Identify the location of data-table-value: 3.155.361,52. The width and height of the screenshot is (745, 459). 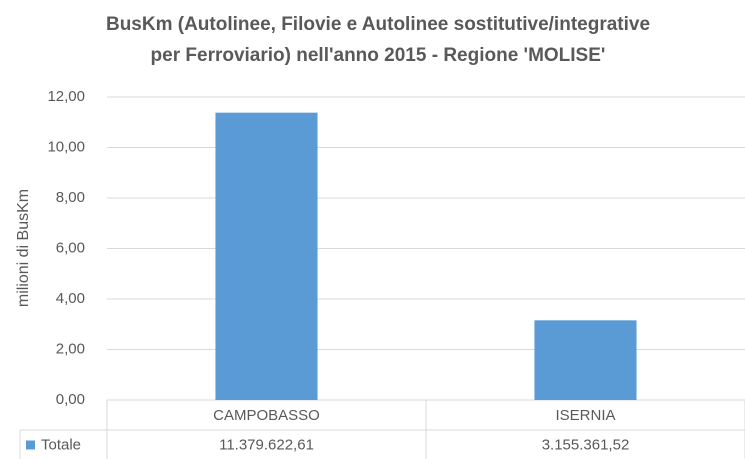
(586, 444).